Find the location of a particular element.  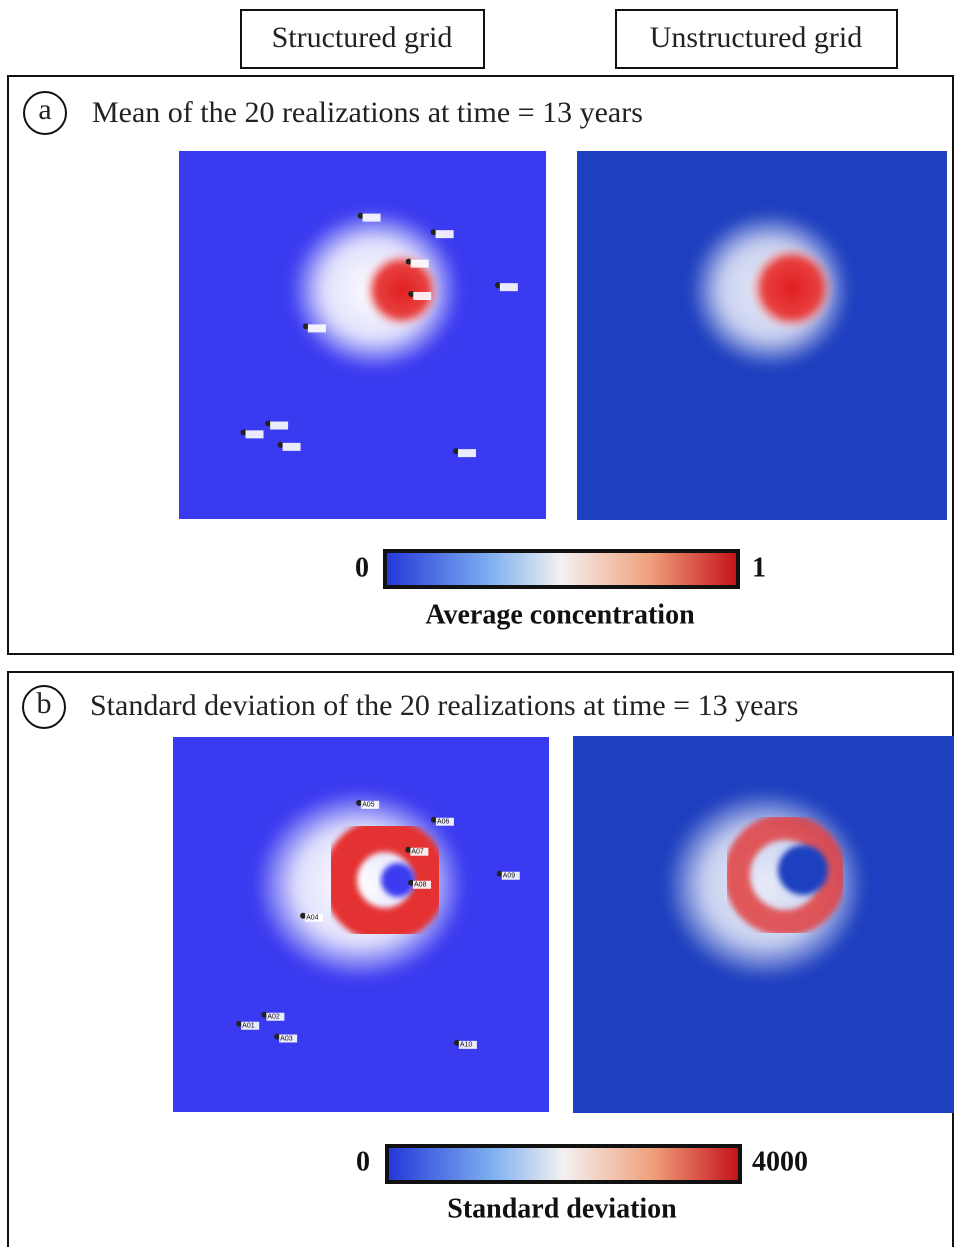

well-label: A09 is located at coordinates (509, 876).